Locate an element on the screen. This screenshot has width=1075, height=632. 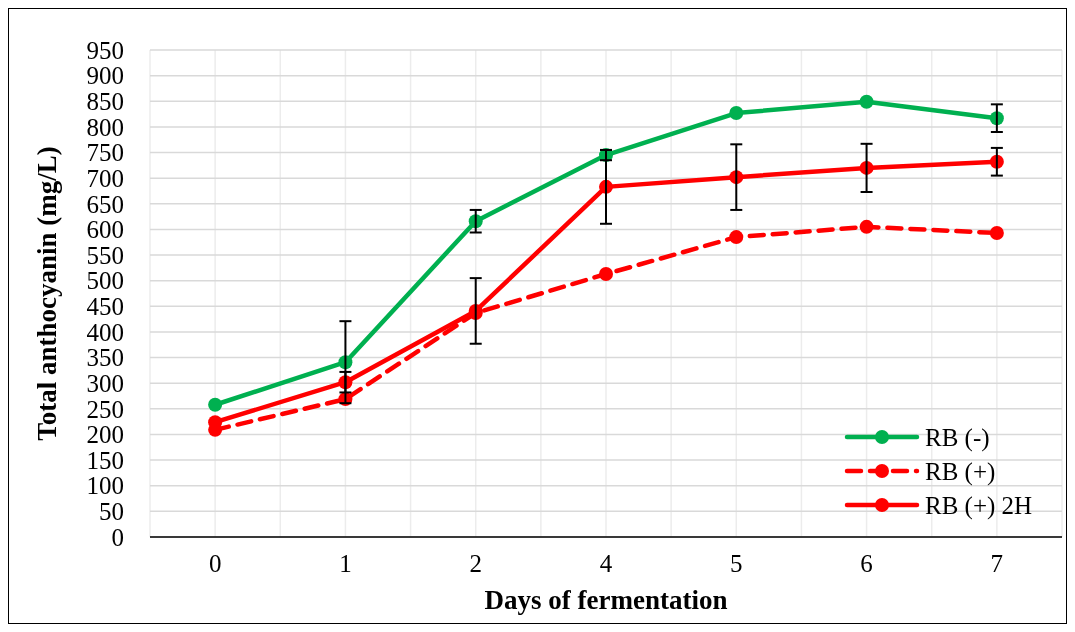
y-tick-label: 850 is located at coordinates (105, 102).